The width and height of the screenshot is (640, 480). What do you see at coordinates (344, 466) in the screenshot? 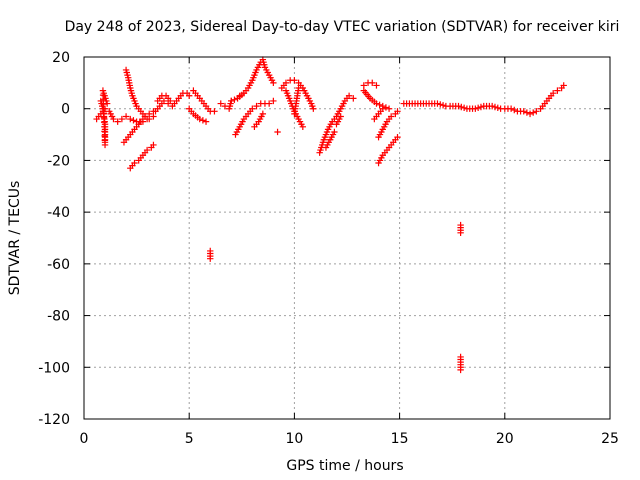
I see `x-axis-label: GPS time / hours` at bounding box center [344, 466].